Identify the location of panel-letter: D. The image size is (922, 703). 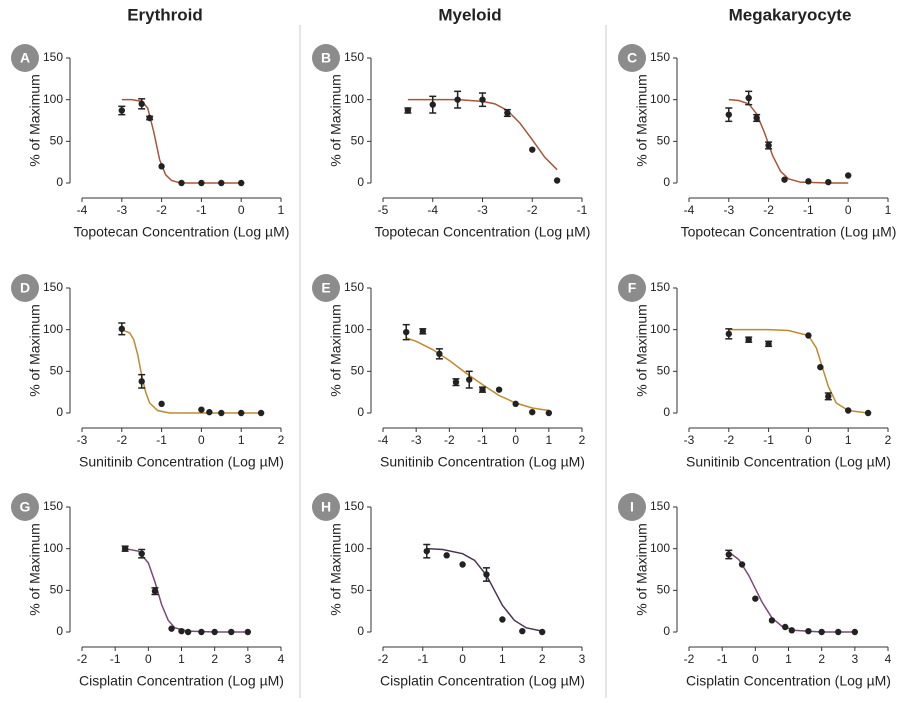
(25, 288).